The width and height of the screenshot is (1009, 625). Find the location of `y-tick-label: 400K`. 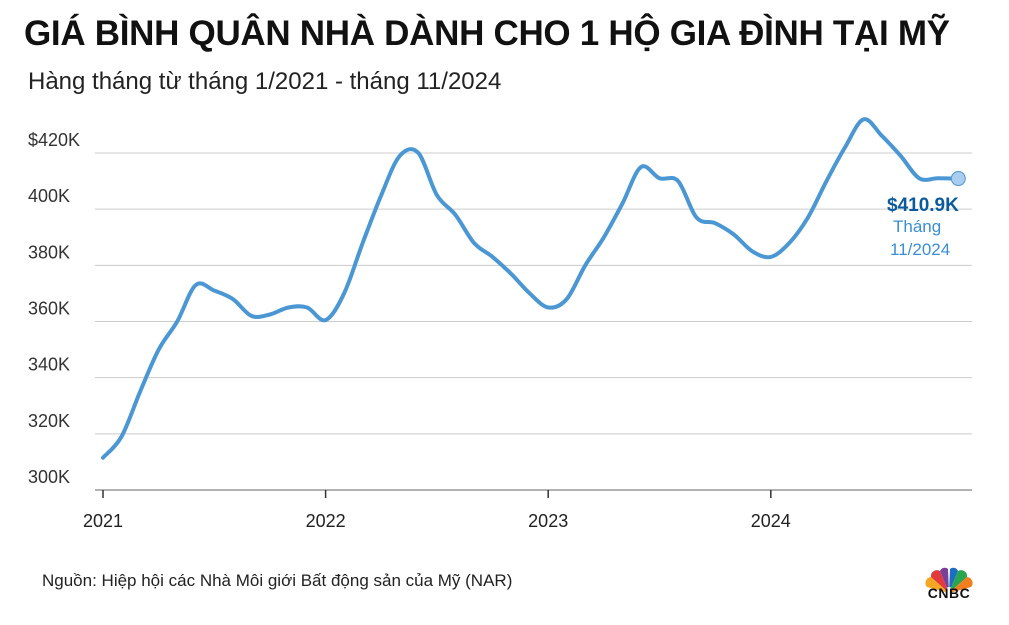

y-tick-label: 400K is located at coordinates (49, 196).